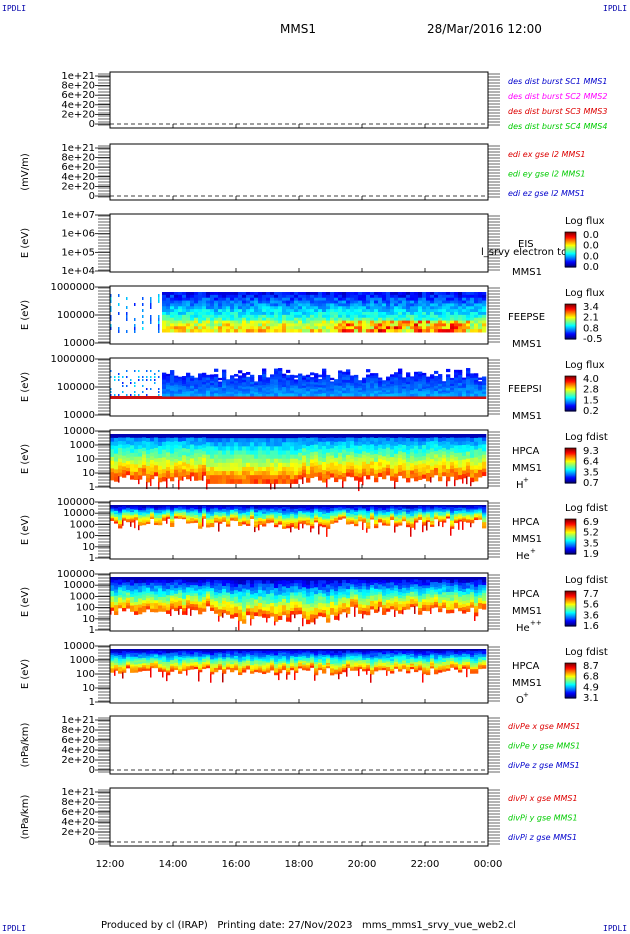  Describe the element at coordinates (591, 522) in the screenshot. I see `colorbar-tick-label: 6.9` at that location.